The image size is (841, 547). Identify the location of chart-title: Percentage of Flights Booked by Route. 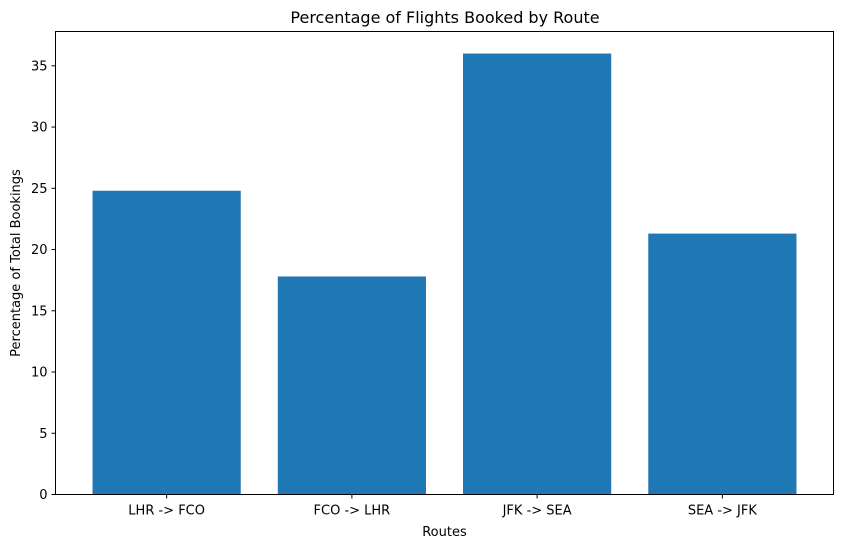
(444, 17).